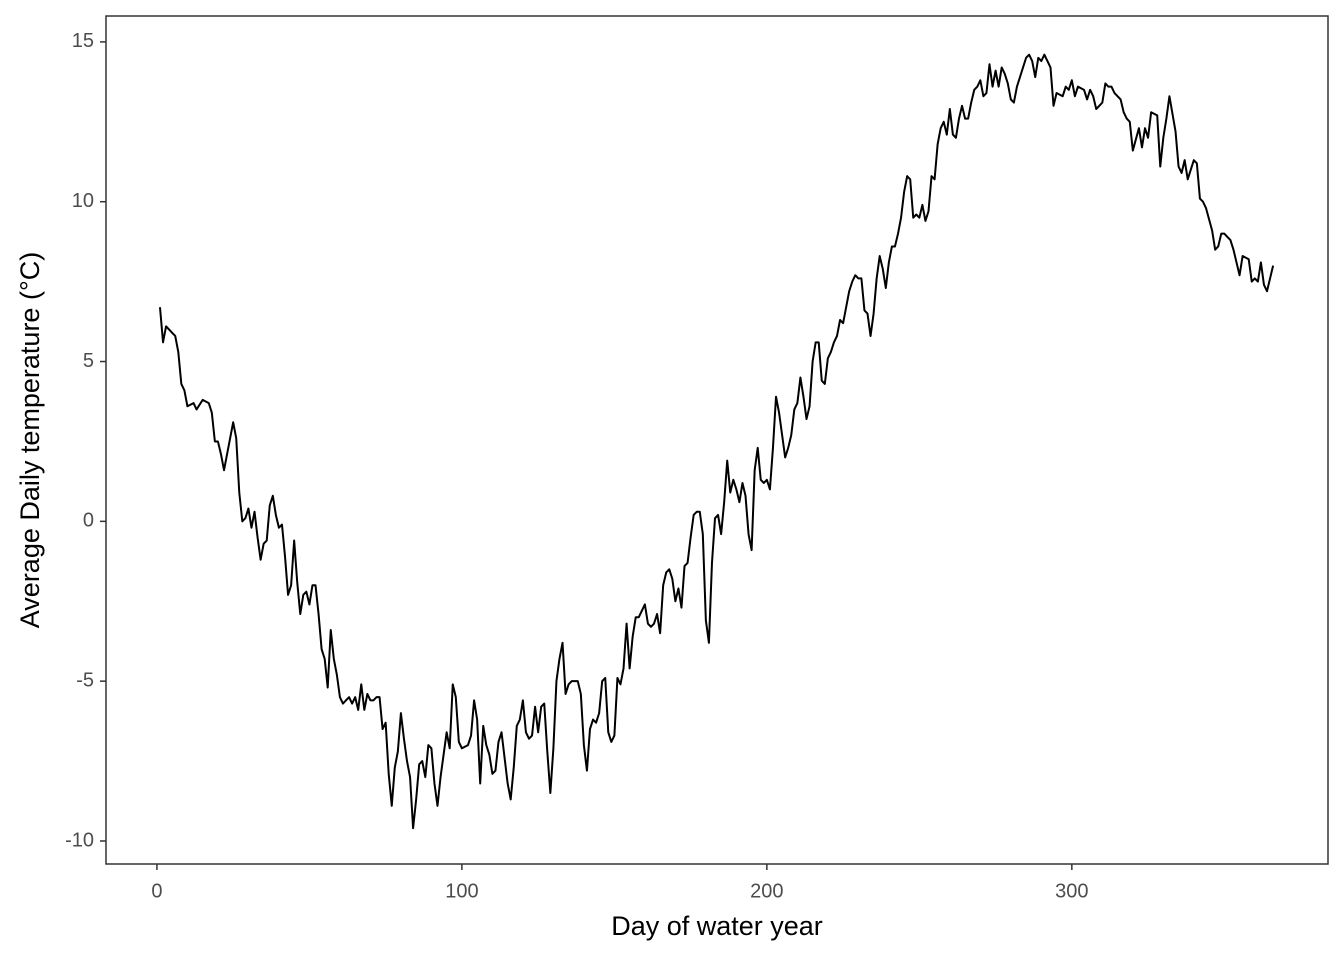 This screenshot has width=1344, height=960. What do you see at coordinates (461, 891) in the screenshot?
I see `x-tick-label: 100` at bounding box center [461, 891].